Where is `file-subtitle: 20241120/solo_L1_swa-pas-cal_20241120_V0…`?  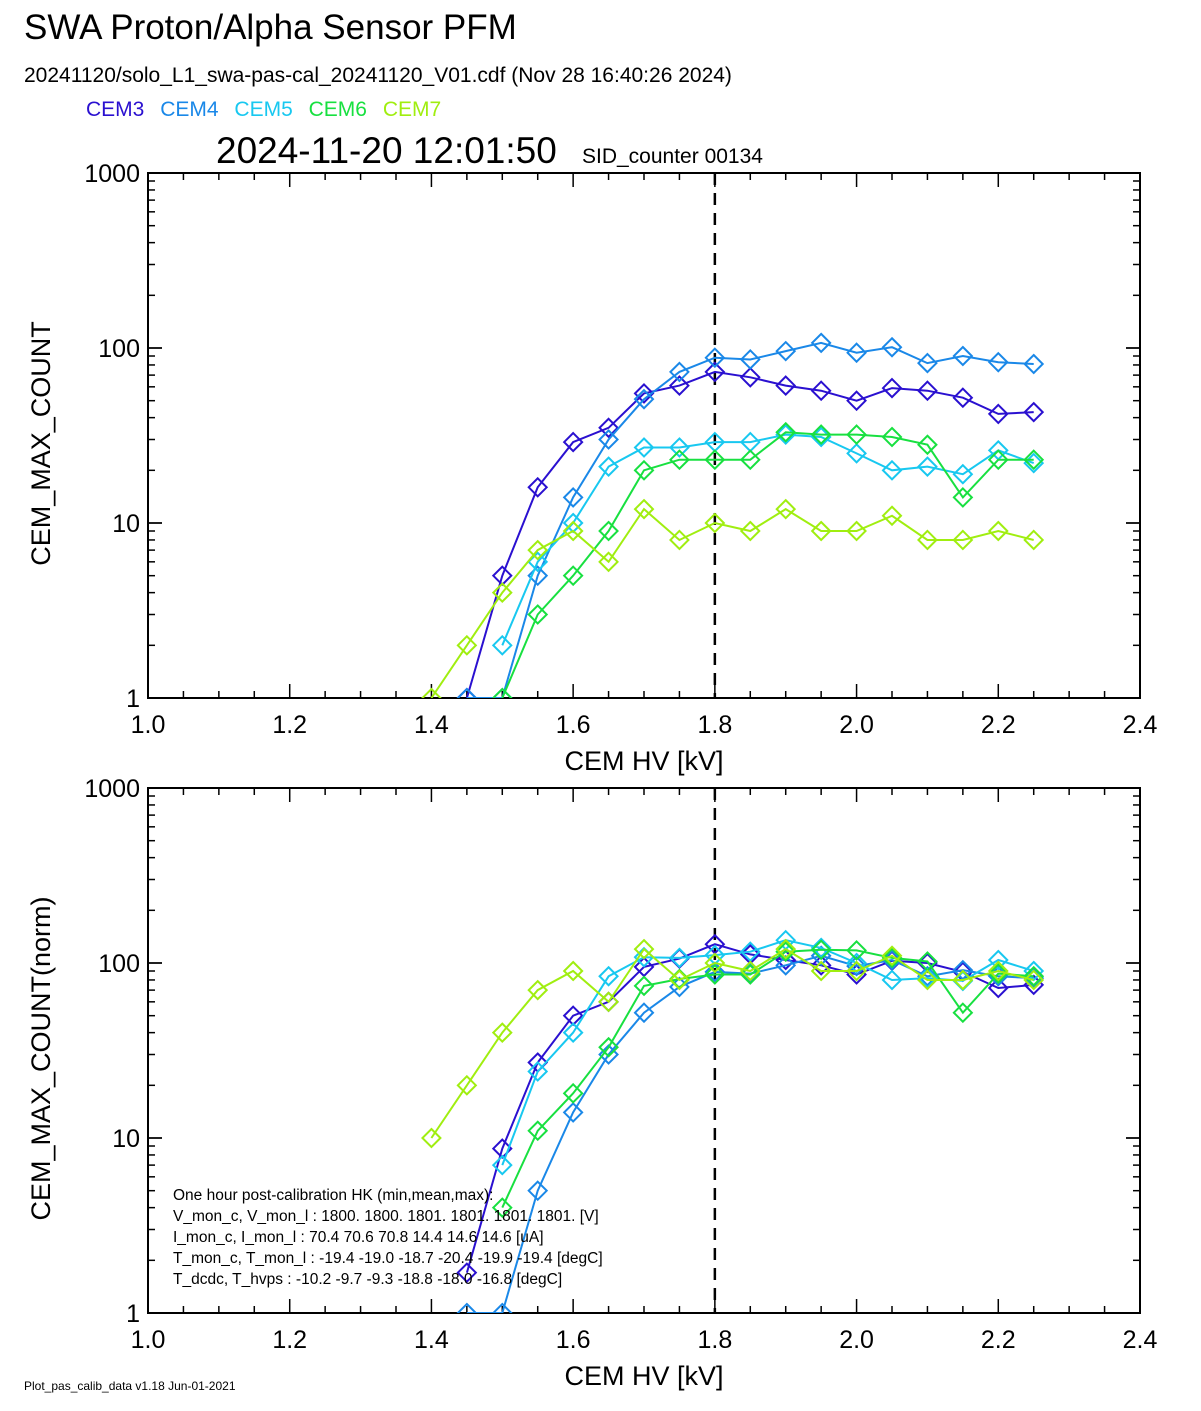
file-subtitle: 20241120/solo_L1_swa-pas-cal_20241120_V0… is located at coordinates (378, 75).